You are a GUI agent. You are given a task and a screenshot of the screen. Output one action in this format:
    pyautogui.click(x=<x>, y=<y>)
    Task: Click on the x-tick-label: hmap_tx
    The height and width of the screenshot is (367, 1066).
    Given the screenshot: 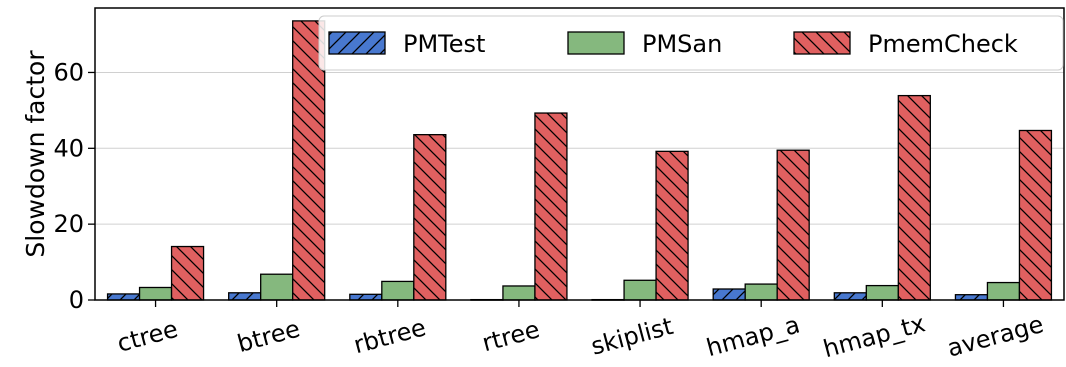 What is the action you would take?
    pyautogui.click(x=874, y=336)
    